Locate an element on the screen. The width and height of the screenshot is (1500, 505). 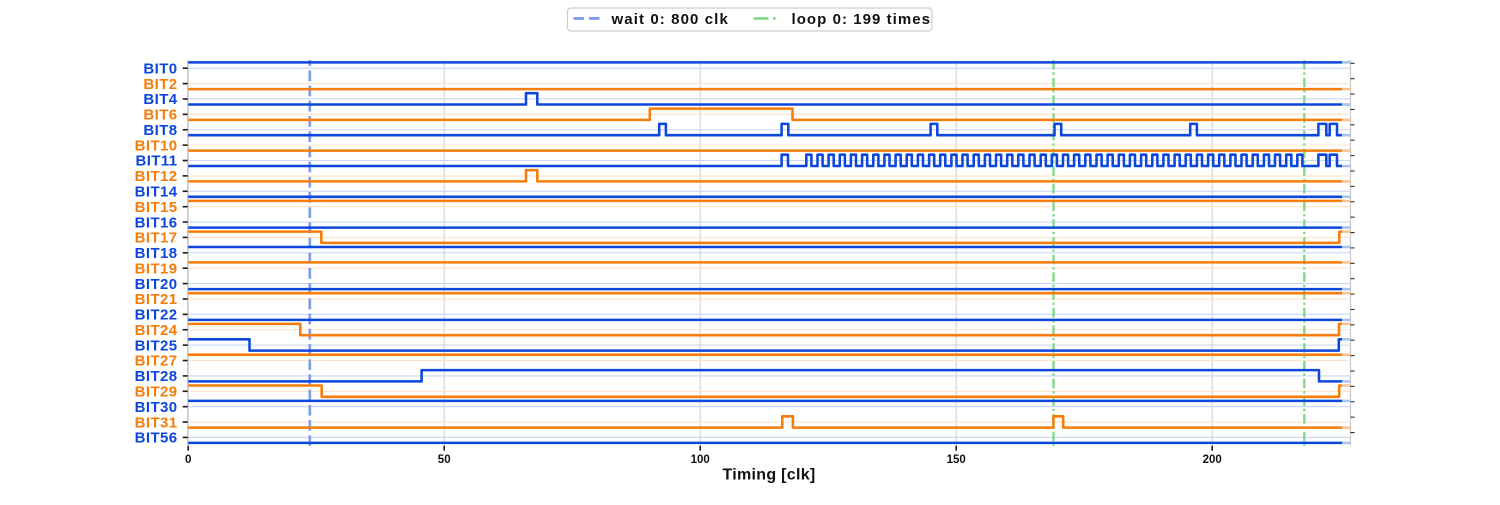
svg-text: BIT19 is located at coordinates (156, 268).